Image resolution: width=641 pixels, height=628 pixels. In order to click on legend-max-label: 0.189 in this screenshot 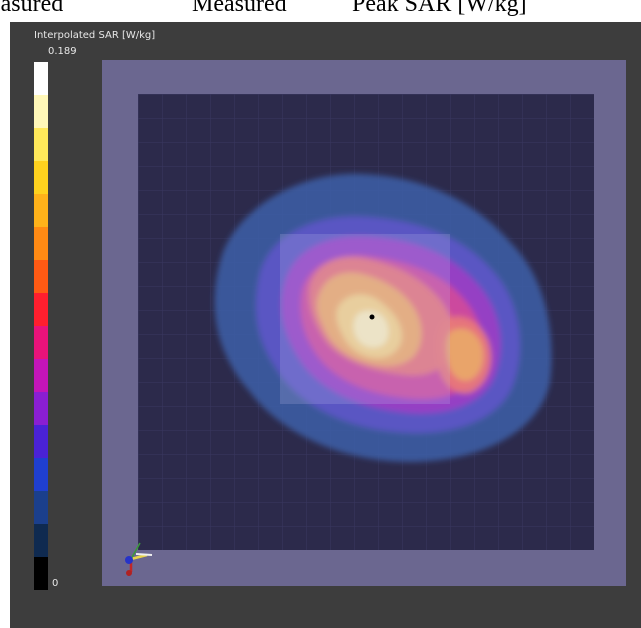, I will do `click(62, 51)`.